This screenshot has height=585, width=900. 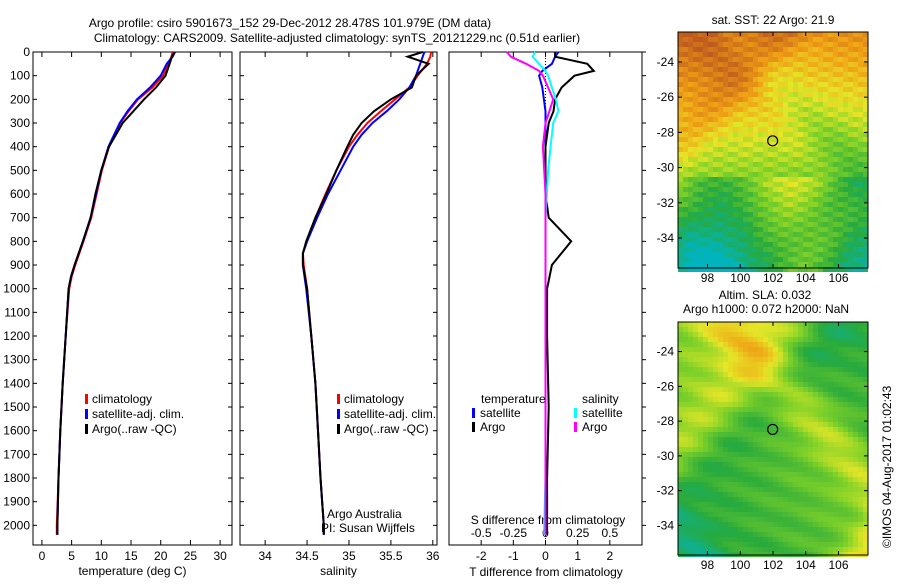 I want to click on diff-legend-swatch, so click(x=473, y=427).